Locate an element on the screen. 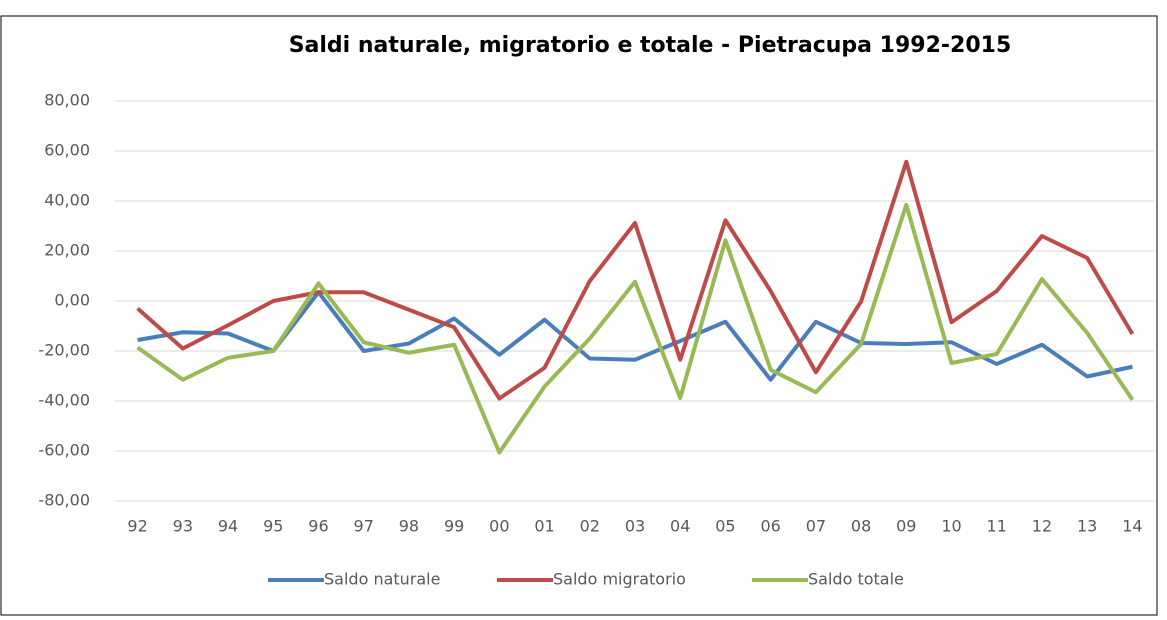 The image size is (1167, 620). x-tick-label: 11 is located at coordinates (997, 526).